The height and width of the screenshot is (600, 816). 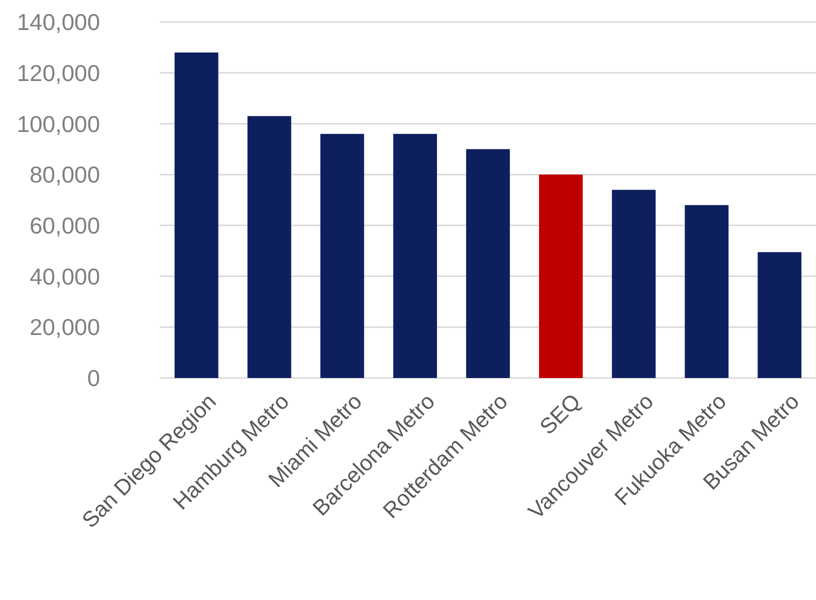 What do you see at coordinates (65, 225) in the screenshot?
I see `y-tick-label: 60,000` at bounding box center [65, 225].